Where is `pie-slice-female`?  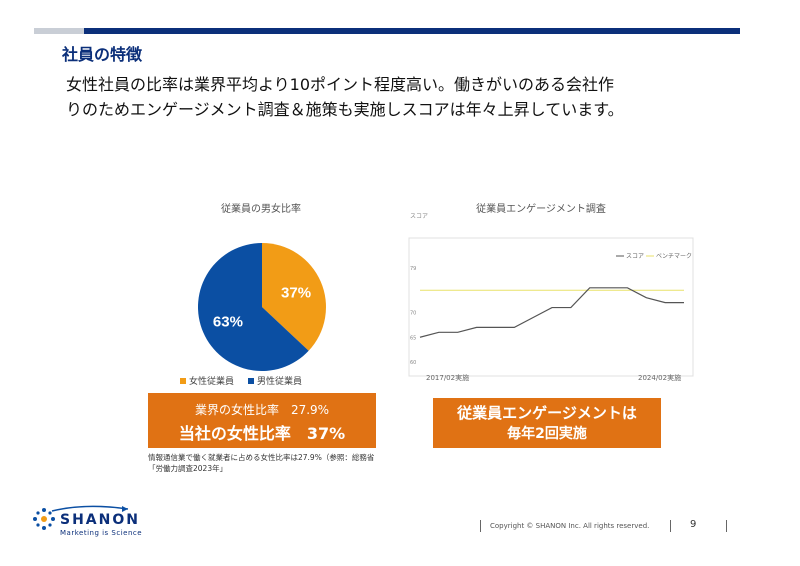
pie-slice-female is located at coordinates (294, 297).